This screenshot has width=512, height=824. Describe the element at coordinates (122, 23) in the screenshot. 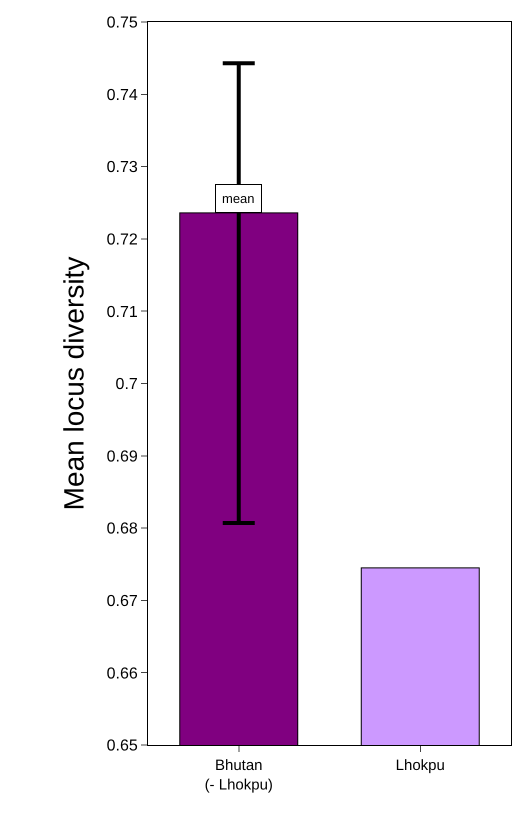

I see `y-tick-label: 0.75` at that location.